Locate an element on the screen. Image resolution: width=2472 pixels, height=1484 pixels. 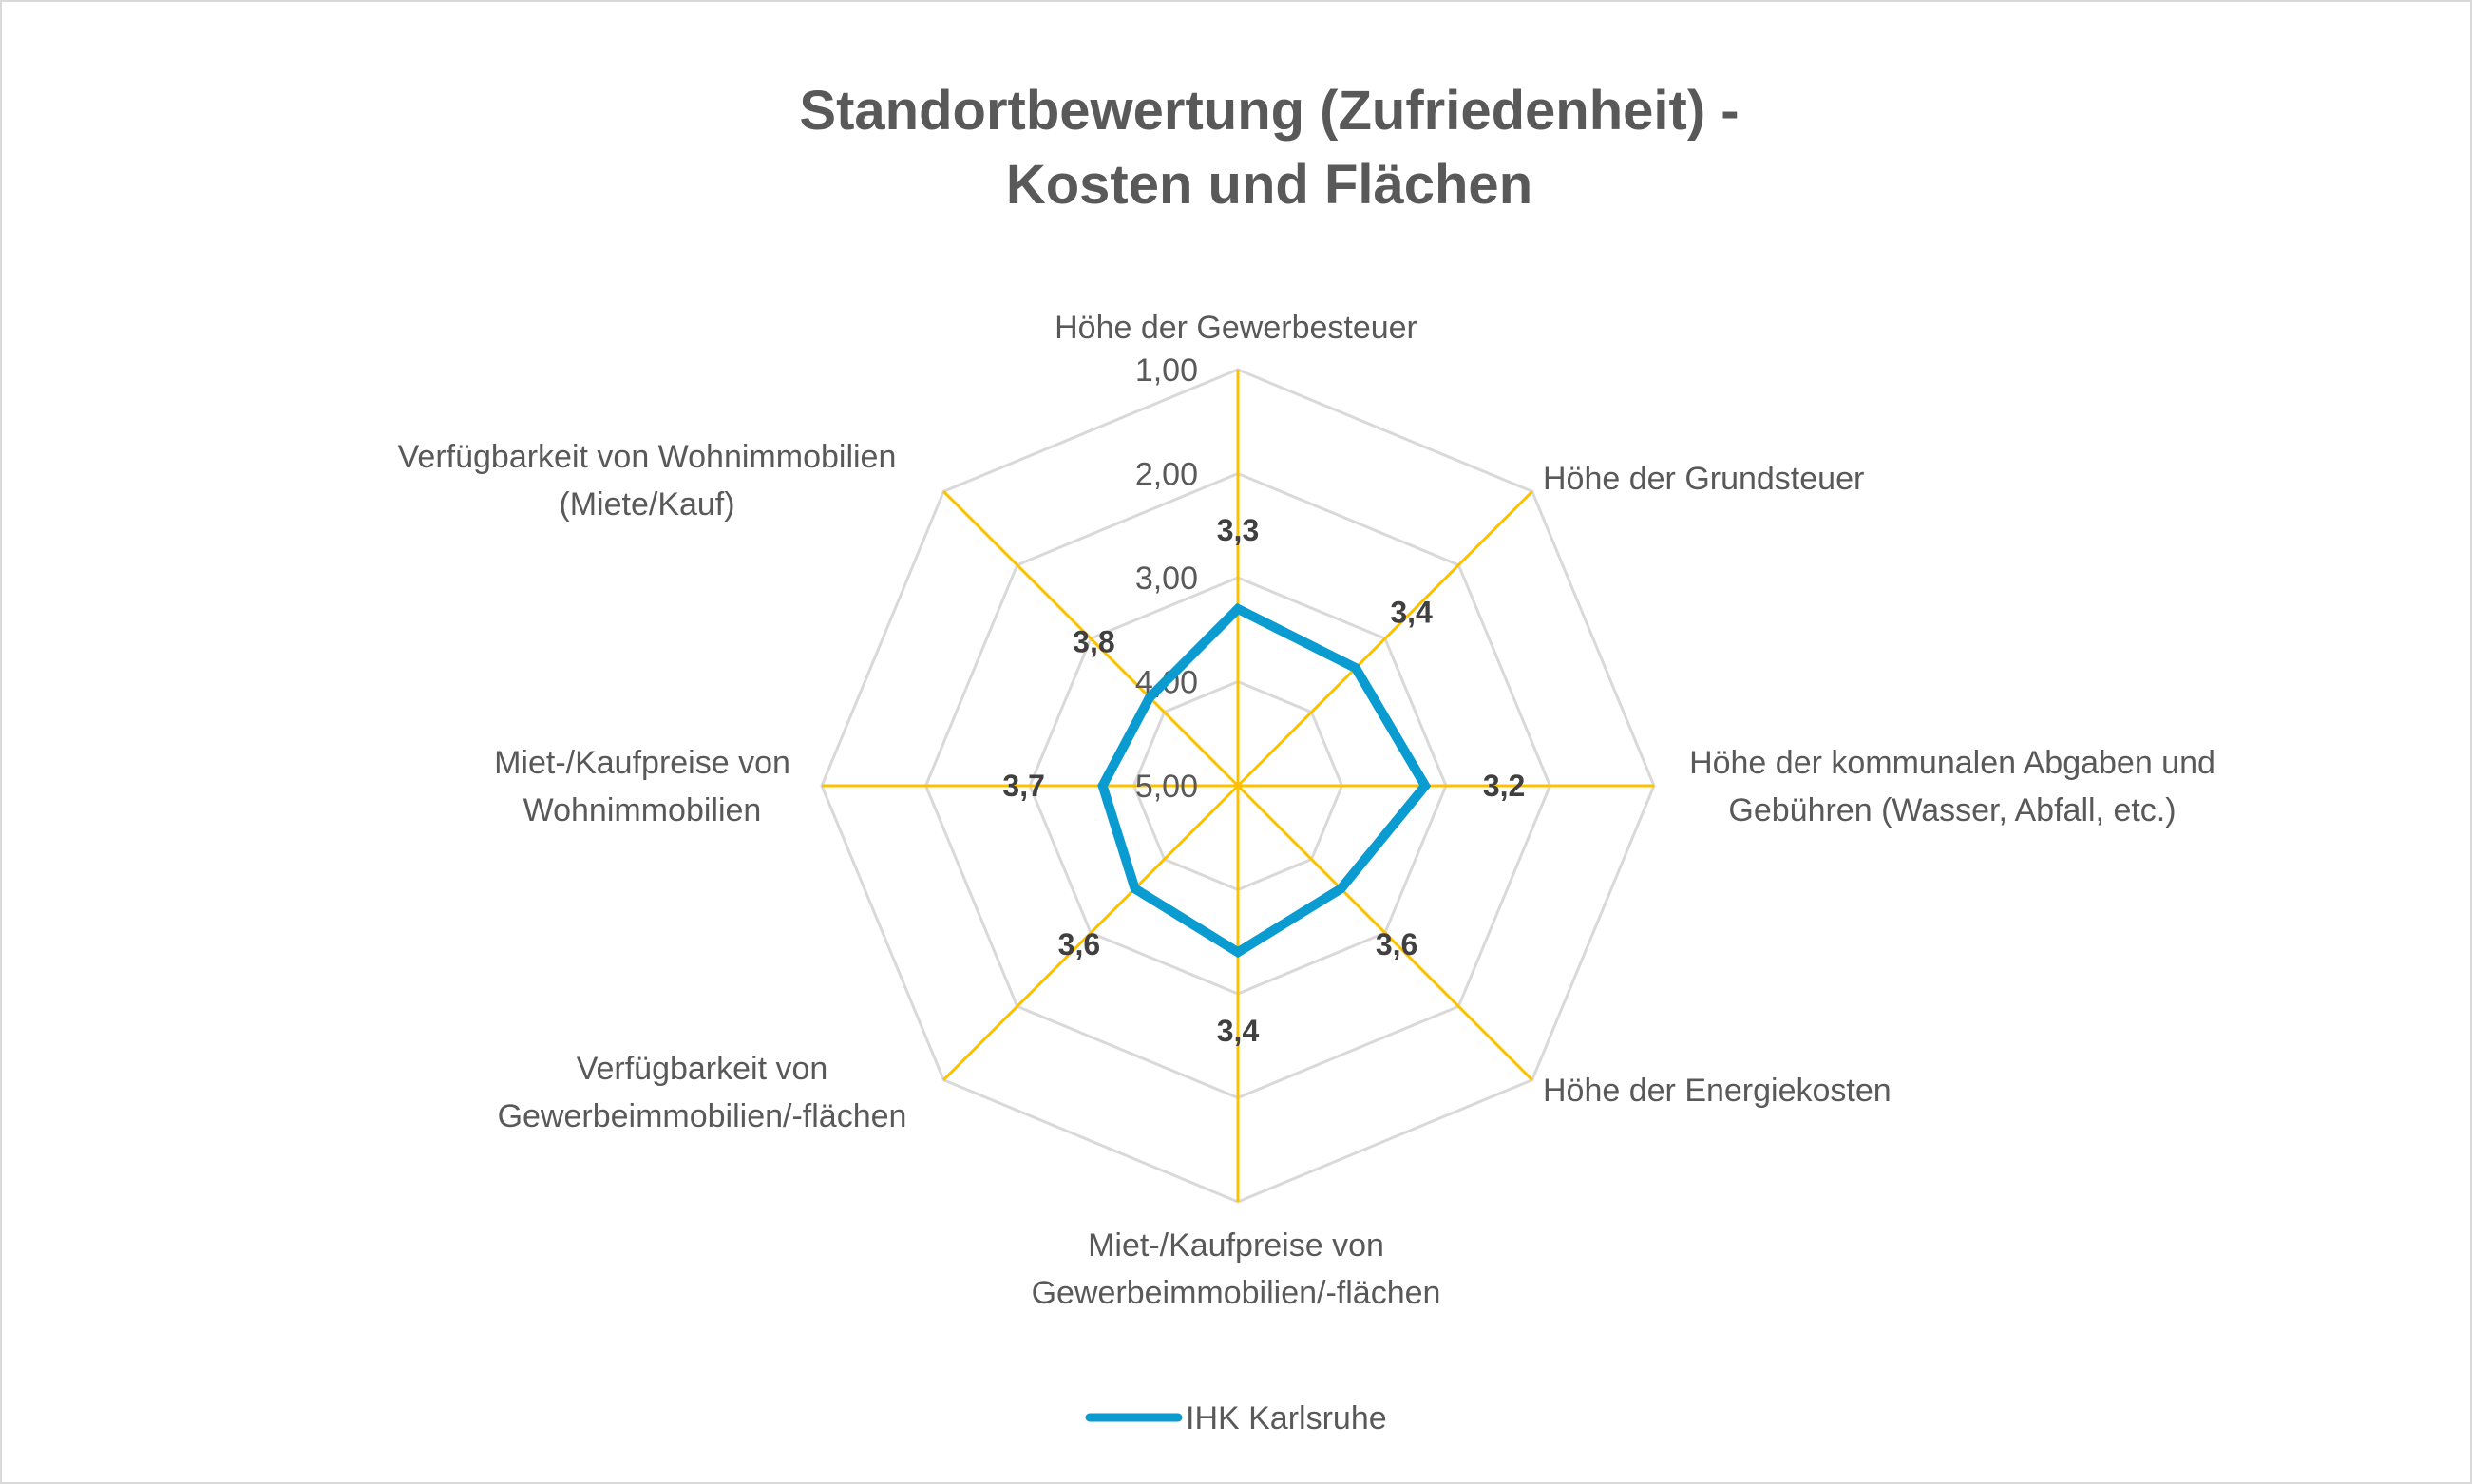
category-label: Höhe der kommunalen Abgaben und is located at coordinates (1952, 763).